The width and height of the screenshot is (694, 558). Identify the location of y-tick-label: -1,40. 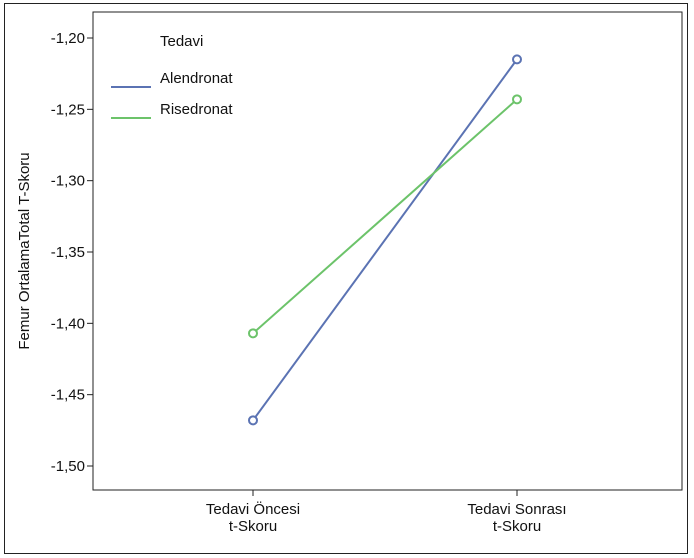
(68, 323).